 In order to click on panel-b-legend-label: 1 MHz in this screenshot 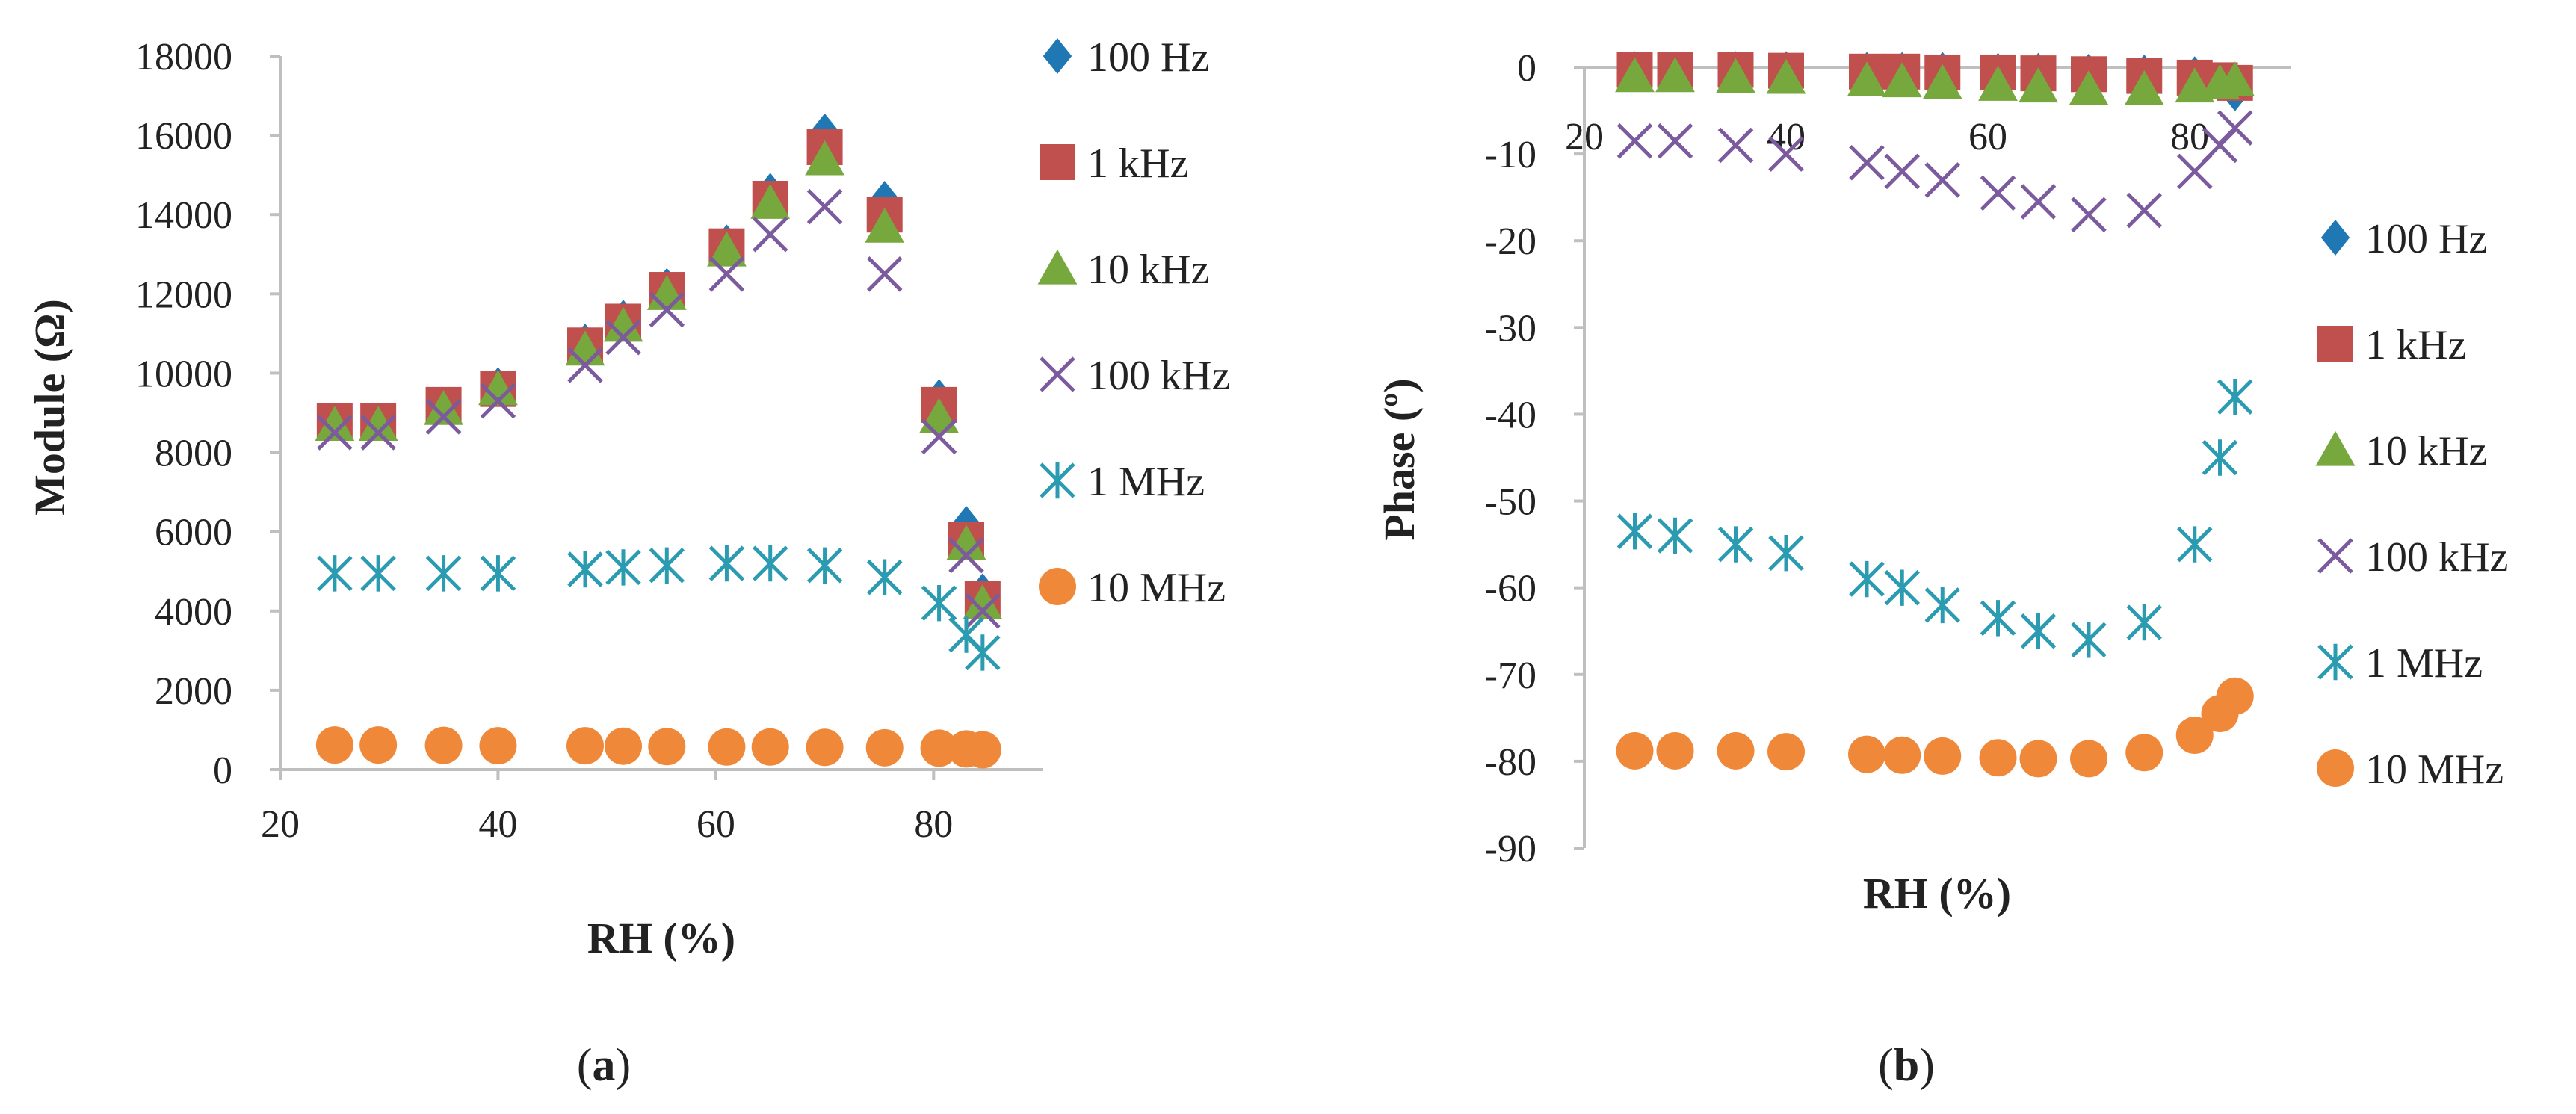, I will do `click(2424, 663)`.